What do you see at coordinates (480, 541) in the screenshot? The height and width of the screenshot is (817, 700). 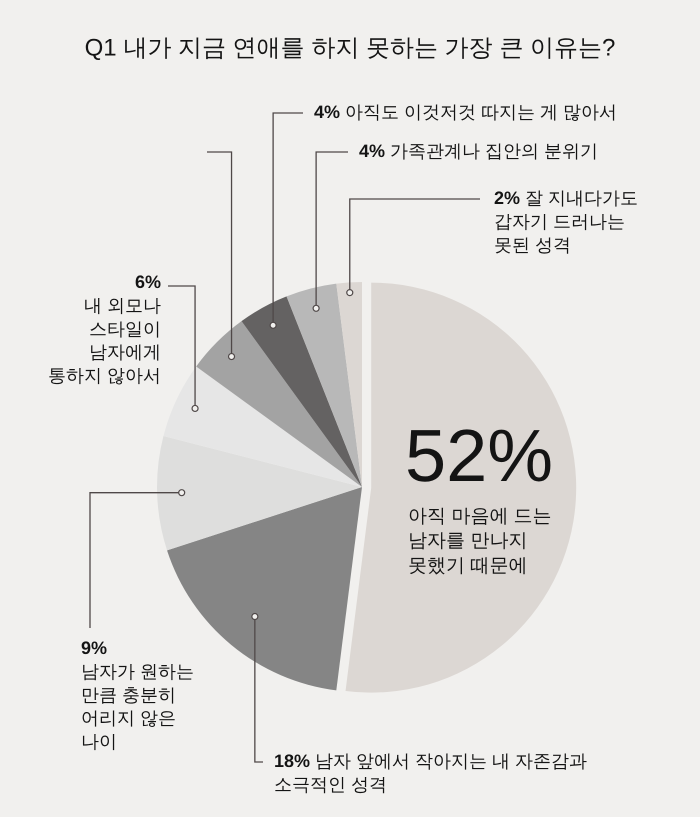 I see `slice-label: 아직 마음에 드는 남자를 만나지 못했기 때문에` at bounding box center [480, 541].